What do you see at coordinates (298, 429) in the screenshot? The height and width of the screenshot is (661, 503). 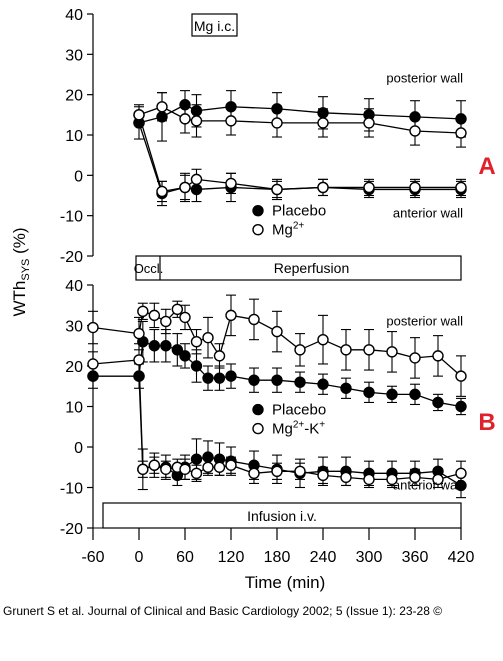 I see `legend-label: Mg2+-K+` at bounding box center [298, 429].